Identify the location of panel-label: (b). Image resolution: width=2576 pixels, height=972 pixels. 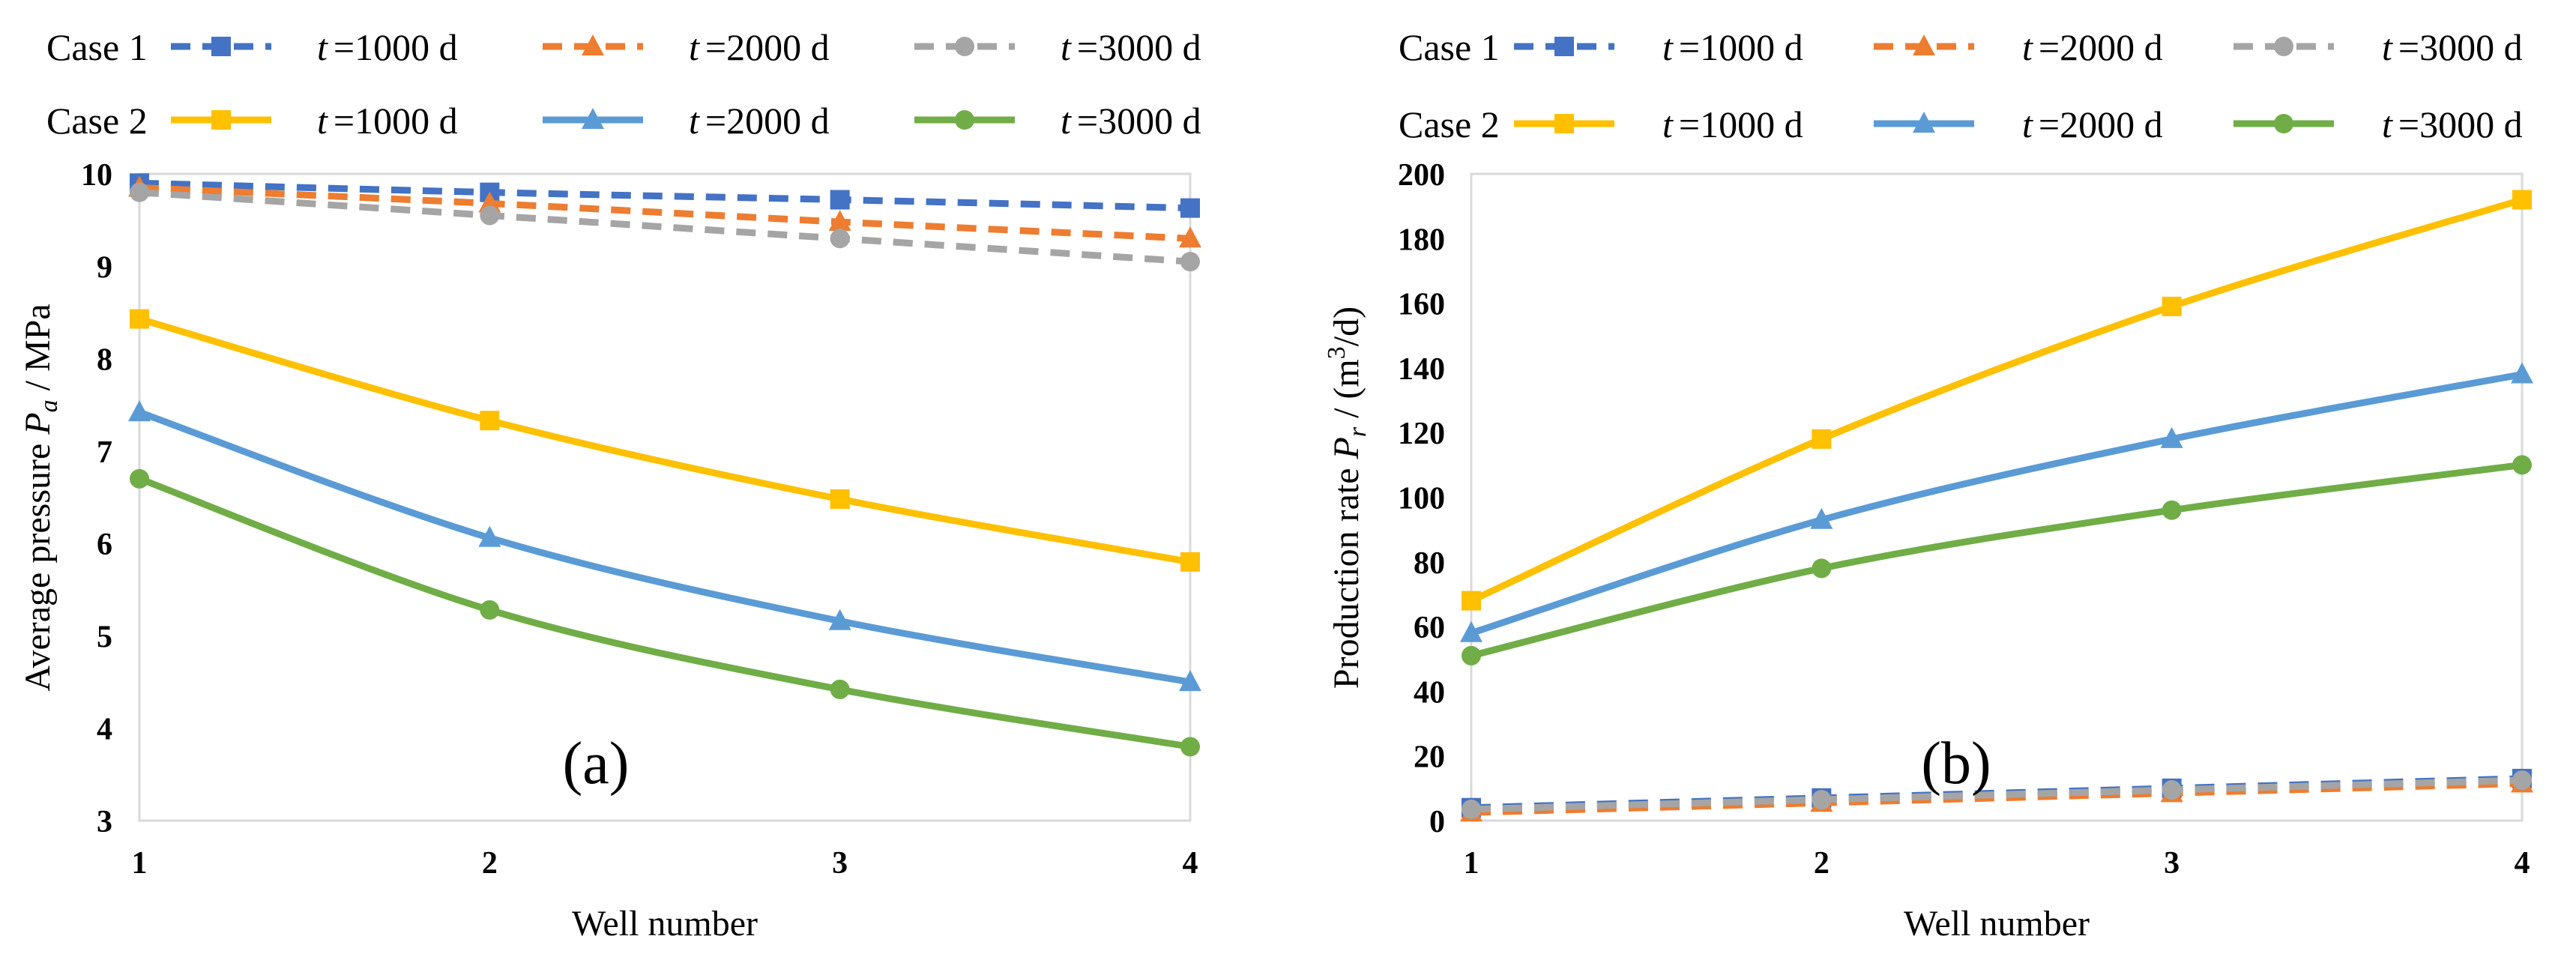
(1956, 764).